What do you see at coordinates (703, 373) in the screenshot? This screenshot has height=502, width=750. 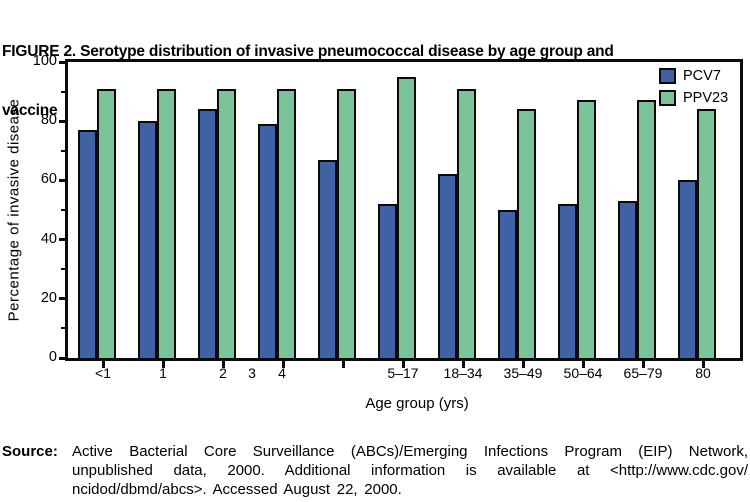 I see `x-tick-label: 80` at bounding box center [703, 373].